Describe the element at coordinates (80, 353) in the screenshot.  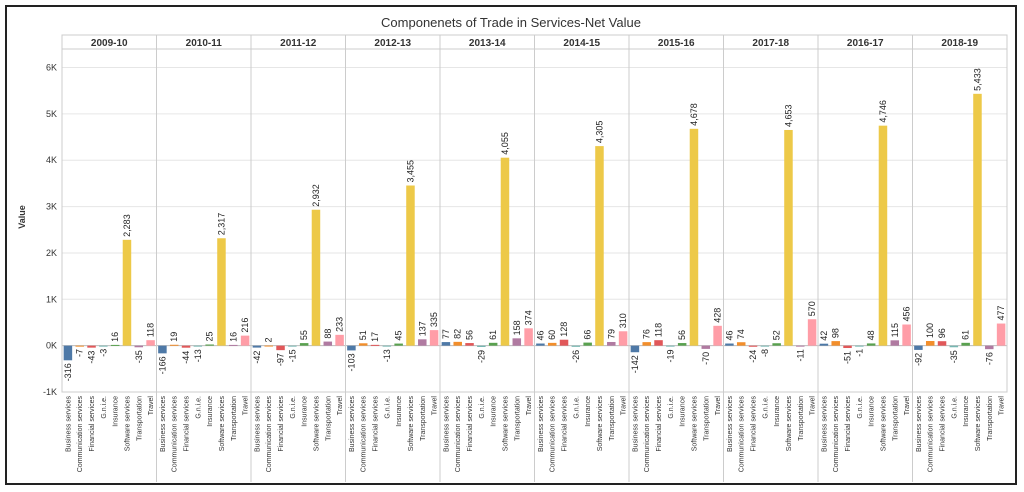
I see `data-label: -7` at that location.